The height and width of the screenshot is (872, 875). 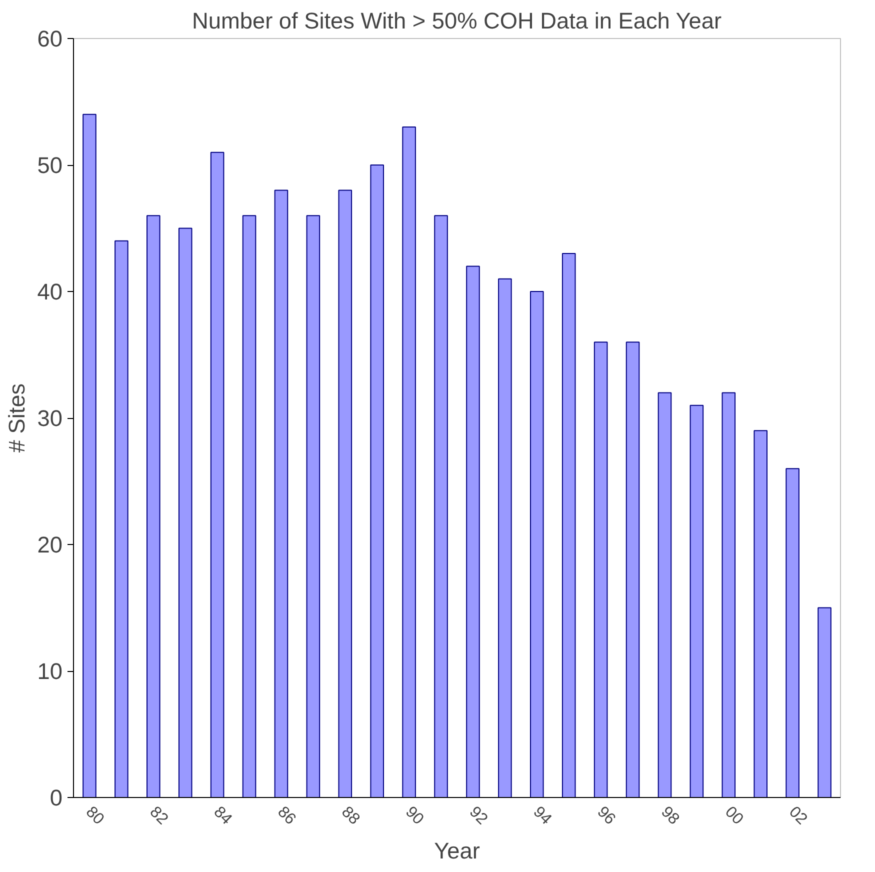 What do you see at coordinates (606, 816) in the screenshot?
I see `x-tick-label: 96` at bounding box center [606, 816].